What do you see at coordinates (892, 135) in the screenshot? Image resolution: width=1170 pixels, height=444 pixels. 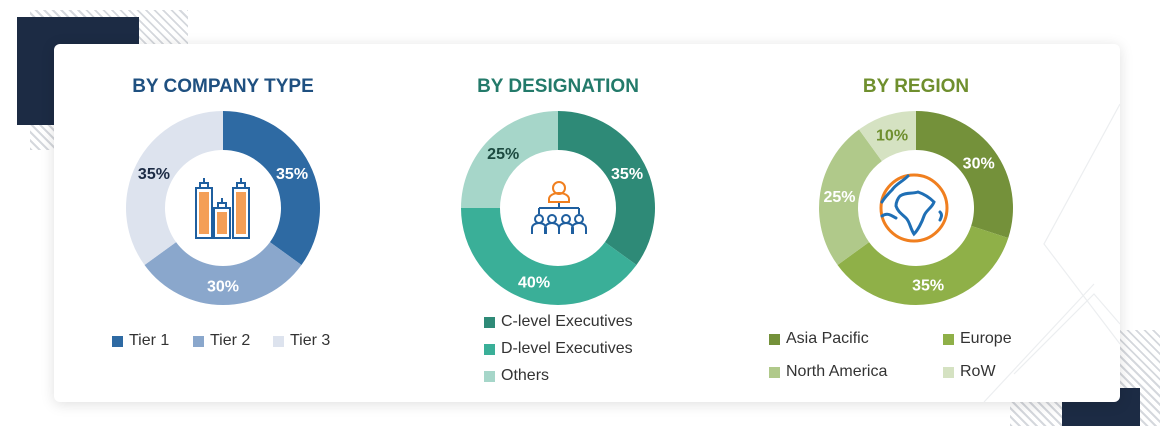 I see `data-label: 10%` at bounding box center [892, 135].